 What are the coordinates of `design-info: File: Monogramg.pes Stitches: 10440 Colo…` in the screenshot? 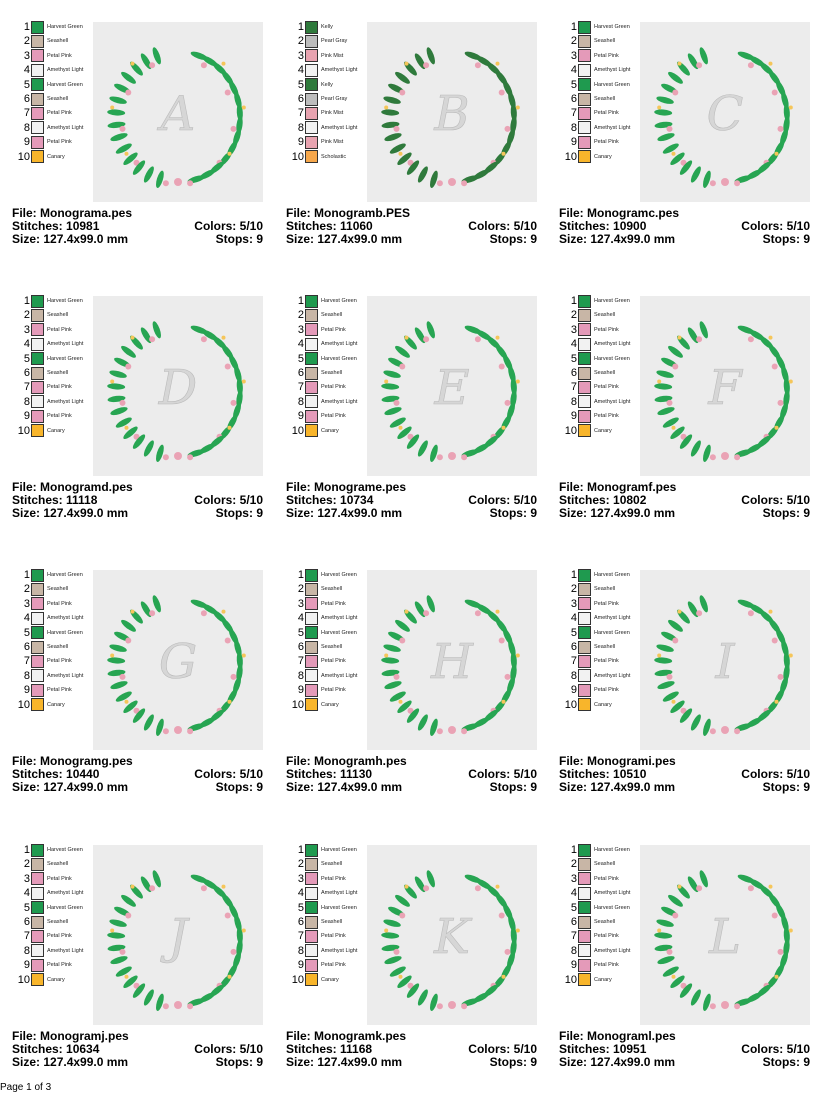 It's located at (137, 774).